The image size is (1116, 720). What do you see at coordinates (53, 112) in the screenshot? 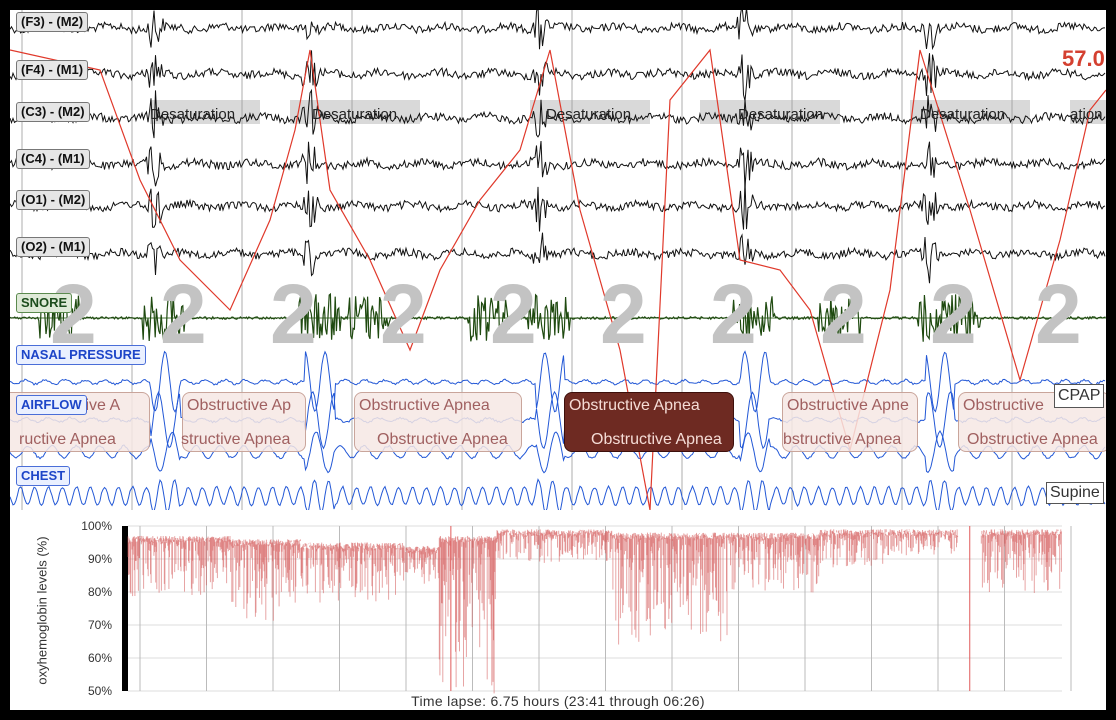
I see `channel-label-c3-m2: (C3) - (M2)` at bounding box center [53, 112].